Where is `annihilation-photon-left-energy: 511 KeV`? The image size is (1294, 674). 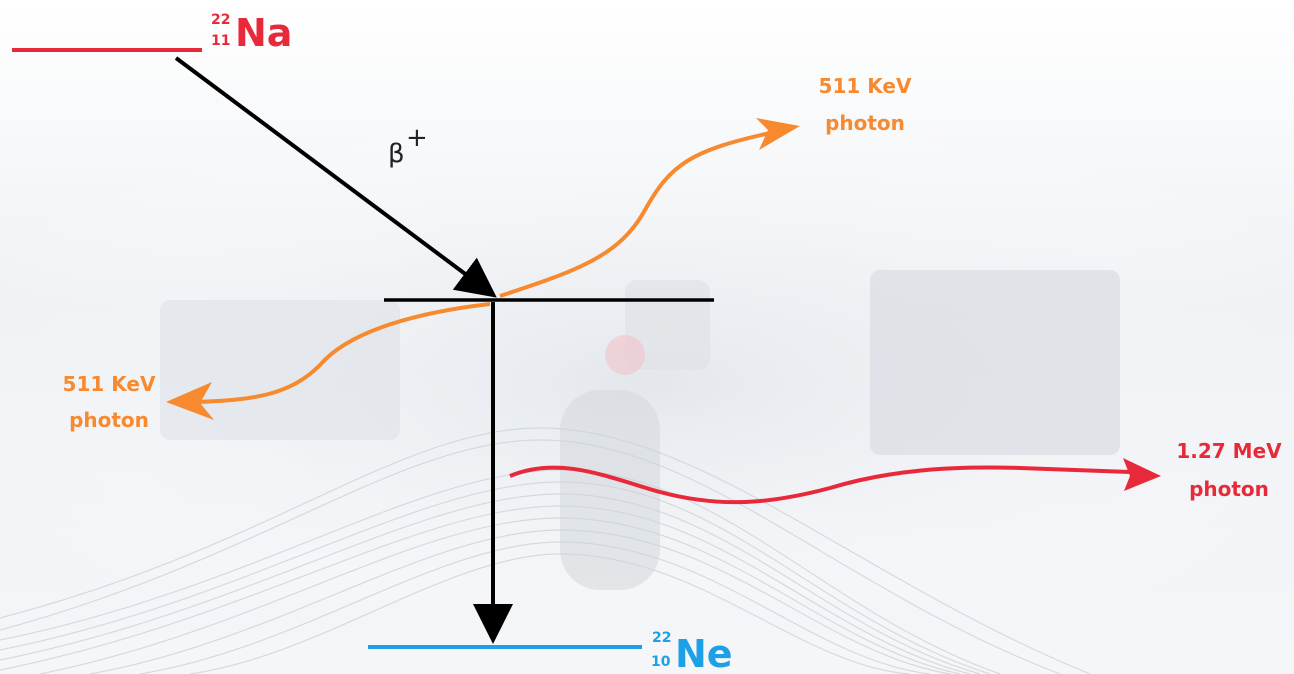
annihilation-photon-left-energy: 511 KeV is located at coordinates (109, 384).